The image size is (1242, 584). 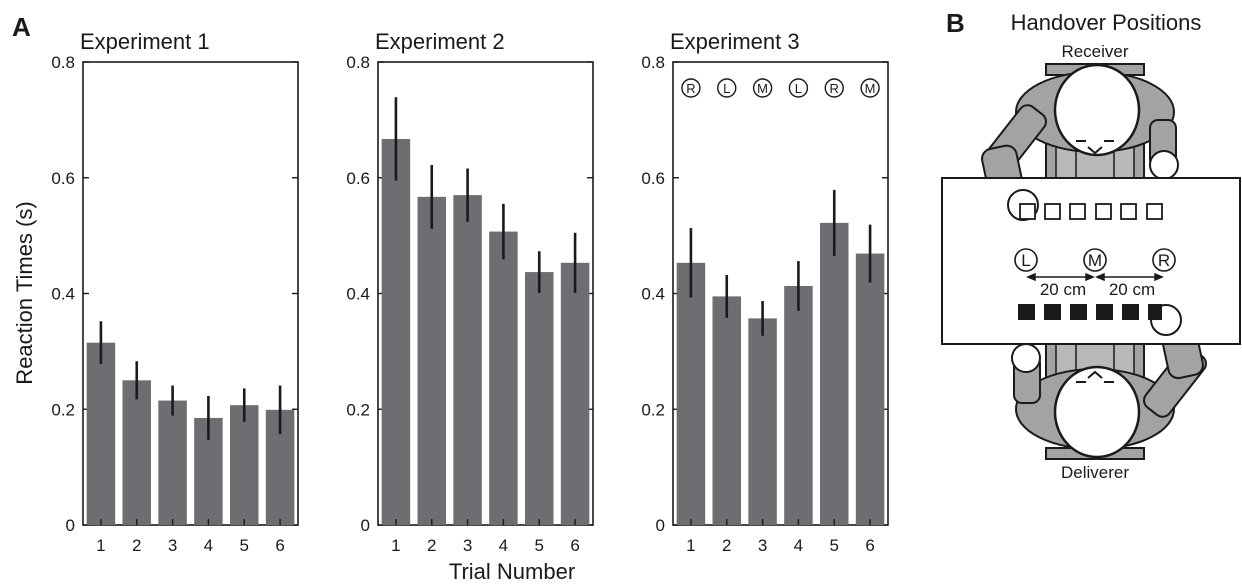 I want to click on panel-a-label: A, so click(x=21, y=27).